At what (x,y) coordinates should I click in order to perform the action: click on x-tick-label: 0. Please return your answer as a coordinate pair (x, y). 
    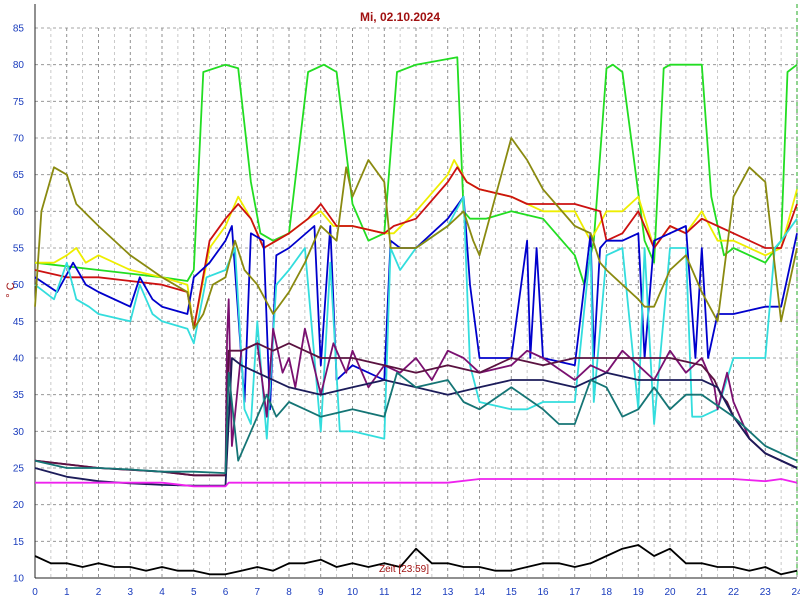
    Looking at the image, I should click on (35, 592).